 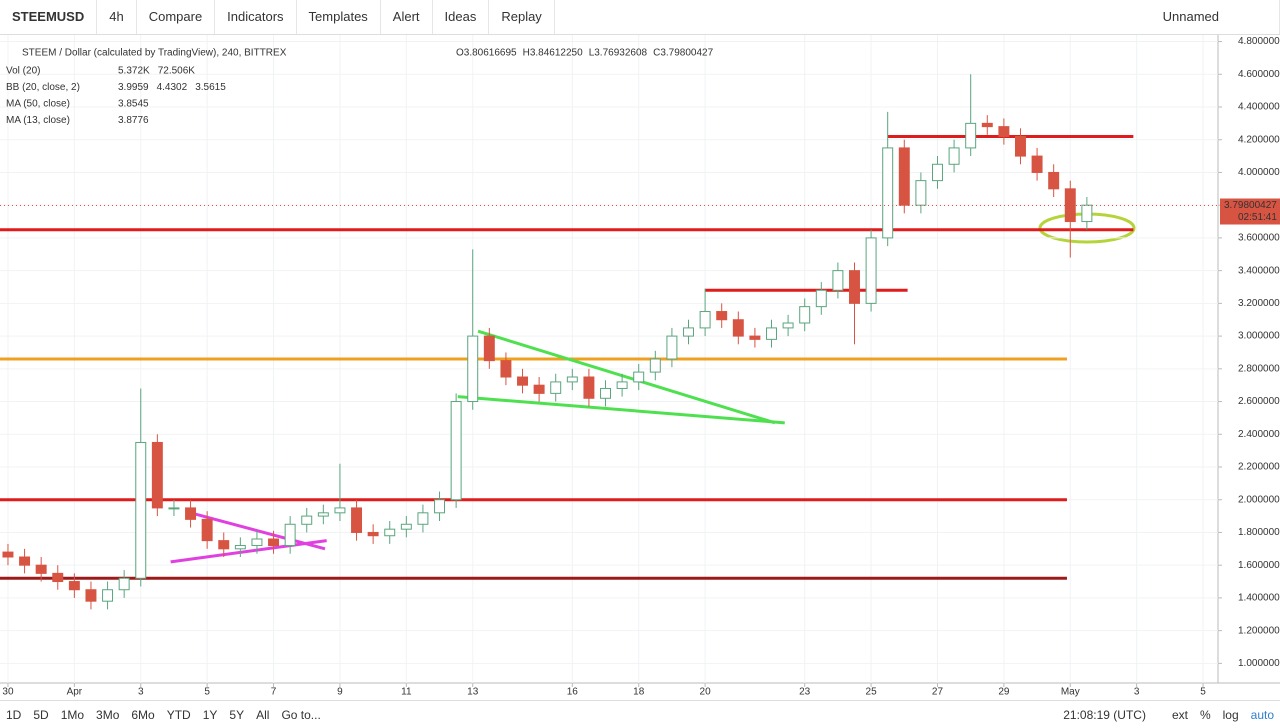 What do you see at coordinates (1179, 714) in the screenshot?
I see `axis-option: ext` at bounding box center [1179, 714].